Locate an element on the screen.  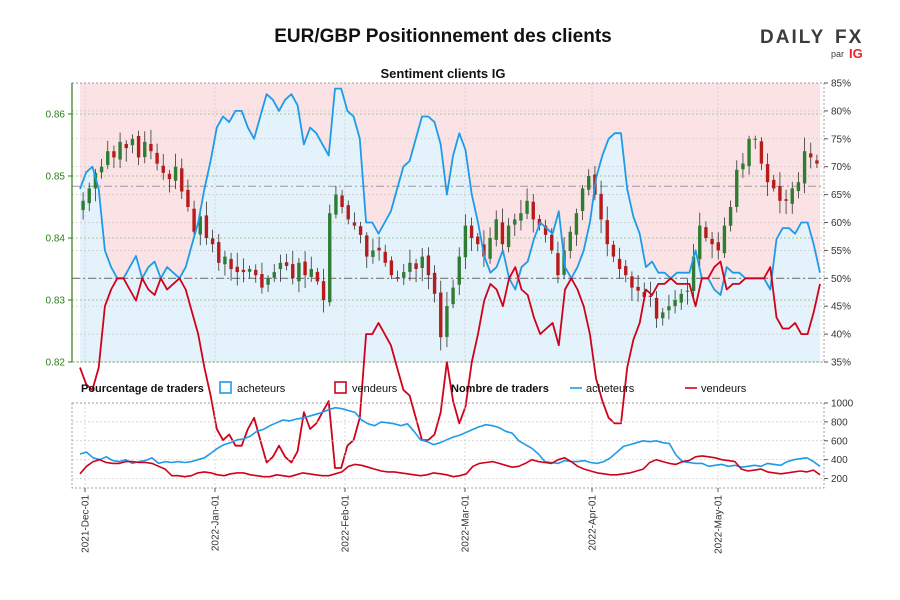
x-tick-label: 2022-Mar-01 is located at coordinates (466, 524).